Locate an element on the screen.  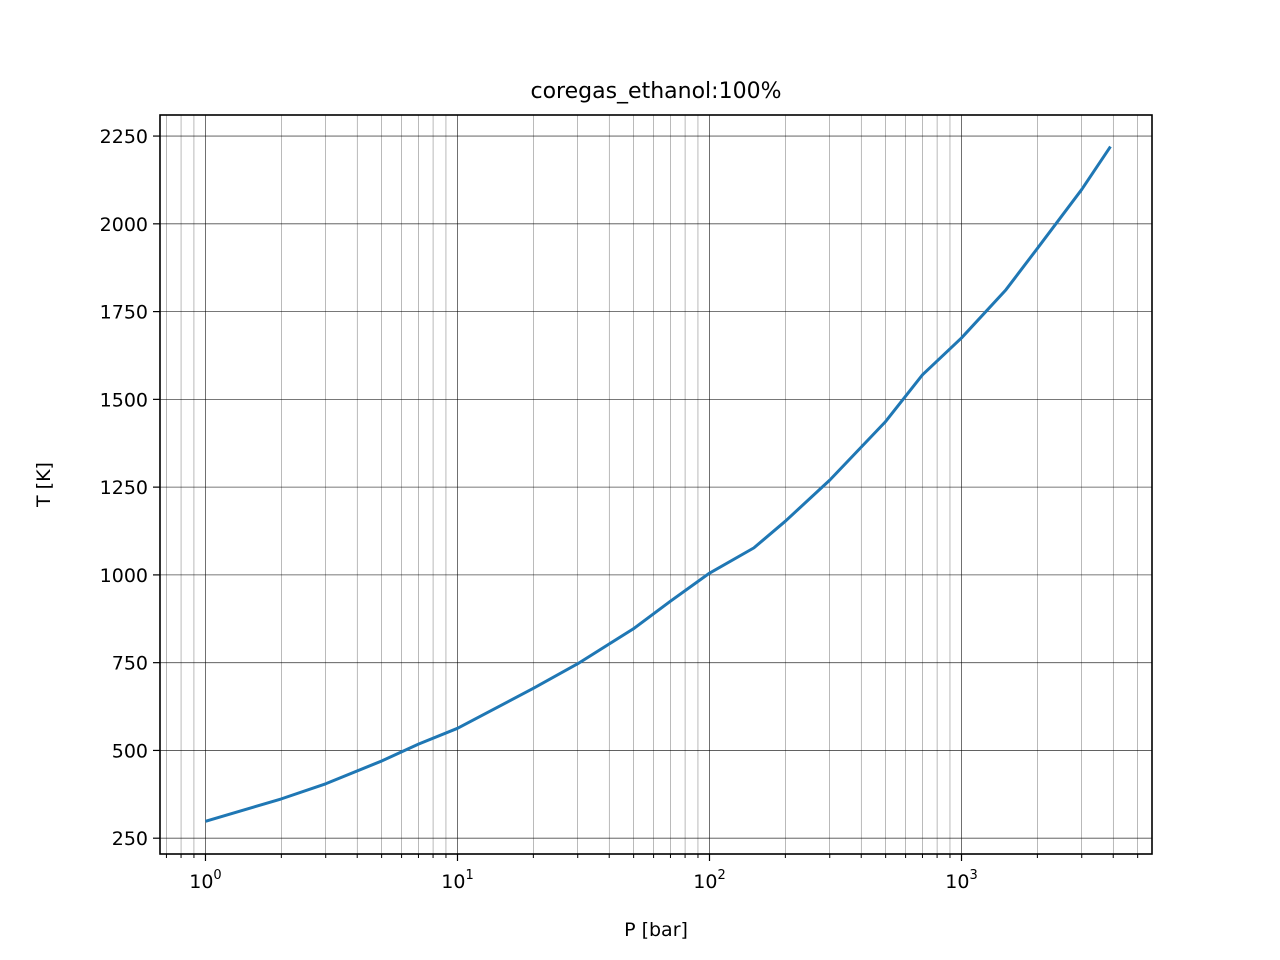
y-tick-label: 2000 is located at coordinates (124, 225).